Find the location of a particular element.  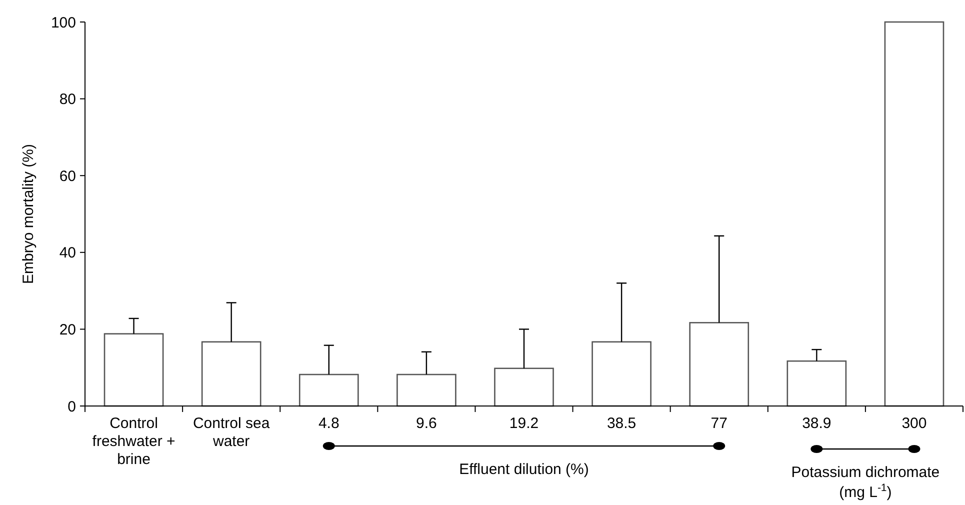

y-tick-label: 100 is located at coordinates (63, 23).